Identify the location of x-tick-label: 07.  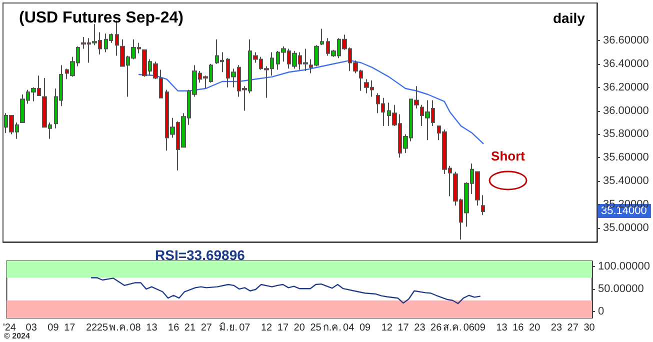
(245, 328).